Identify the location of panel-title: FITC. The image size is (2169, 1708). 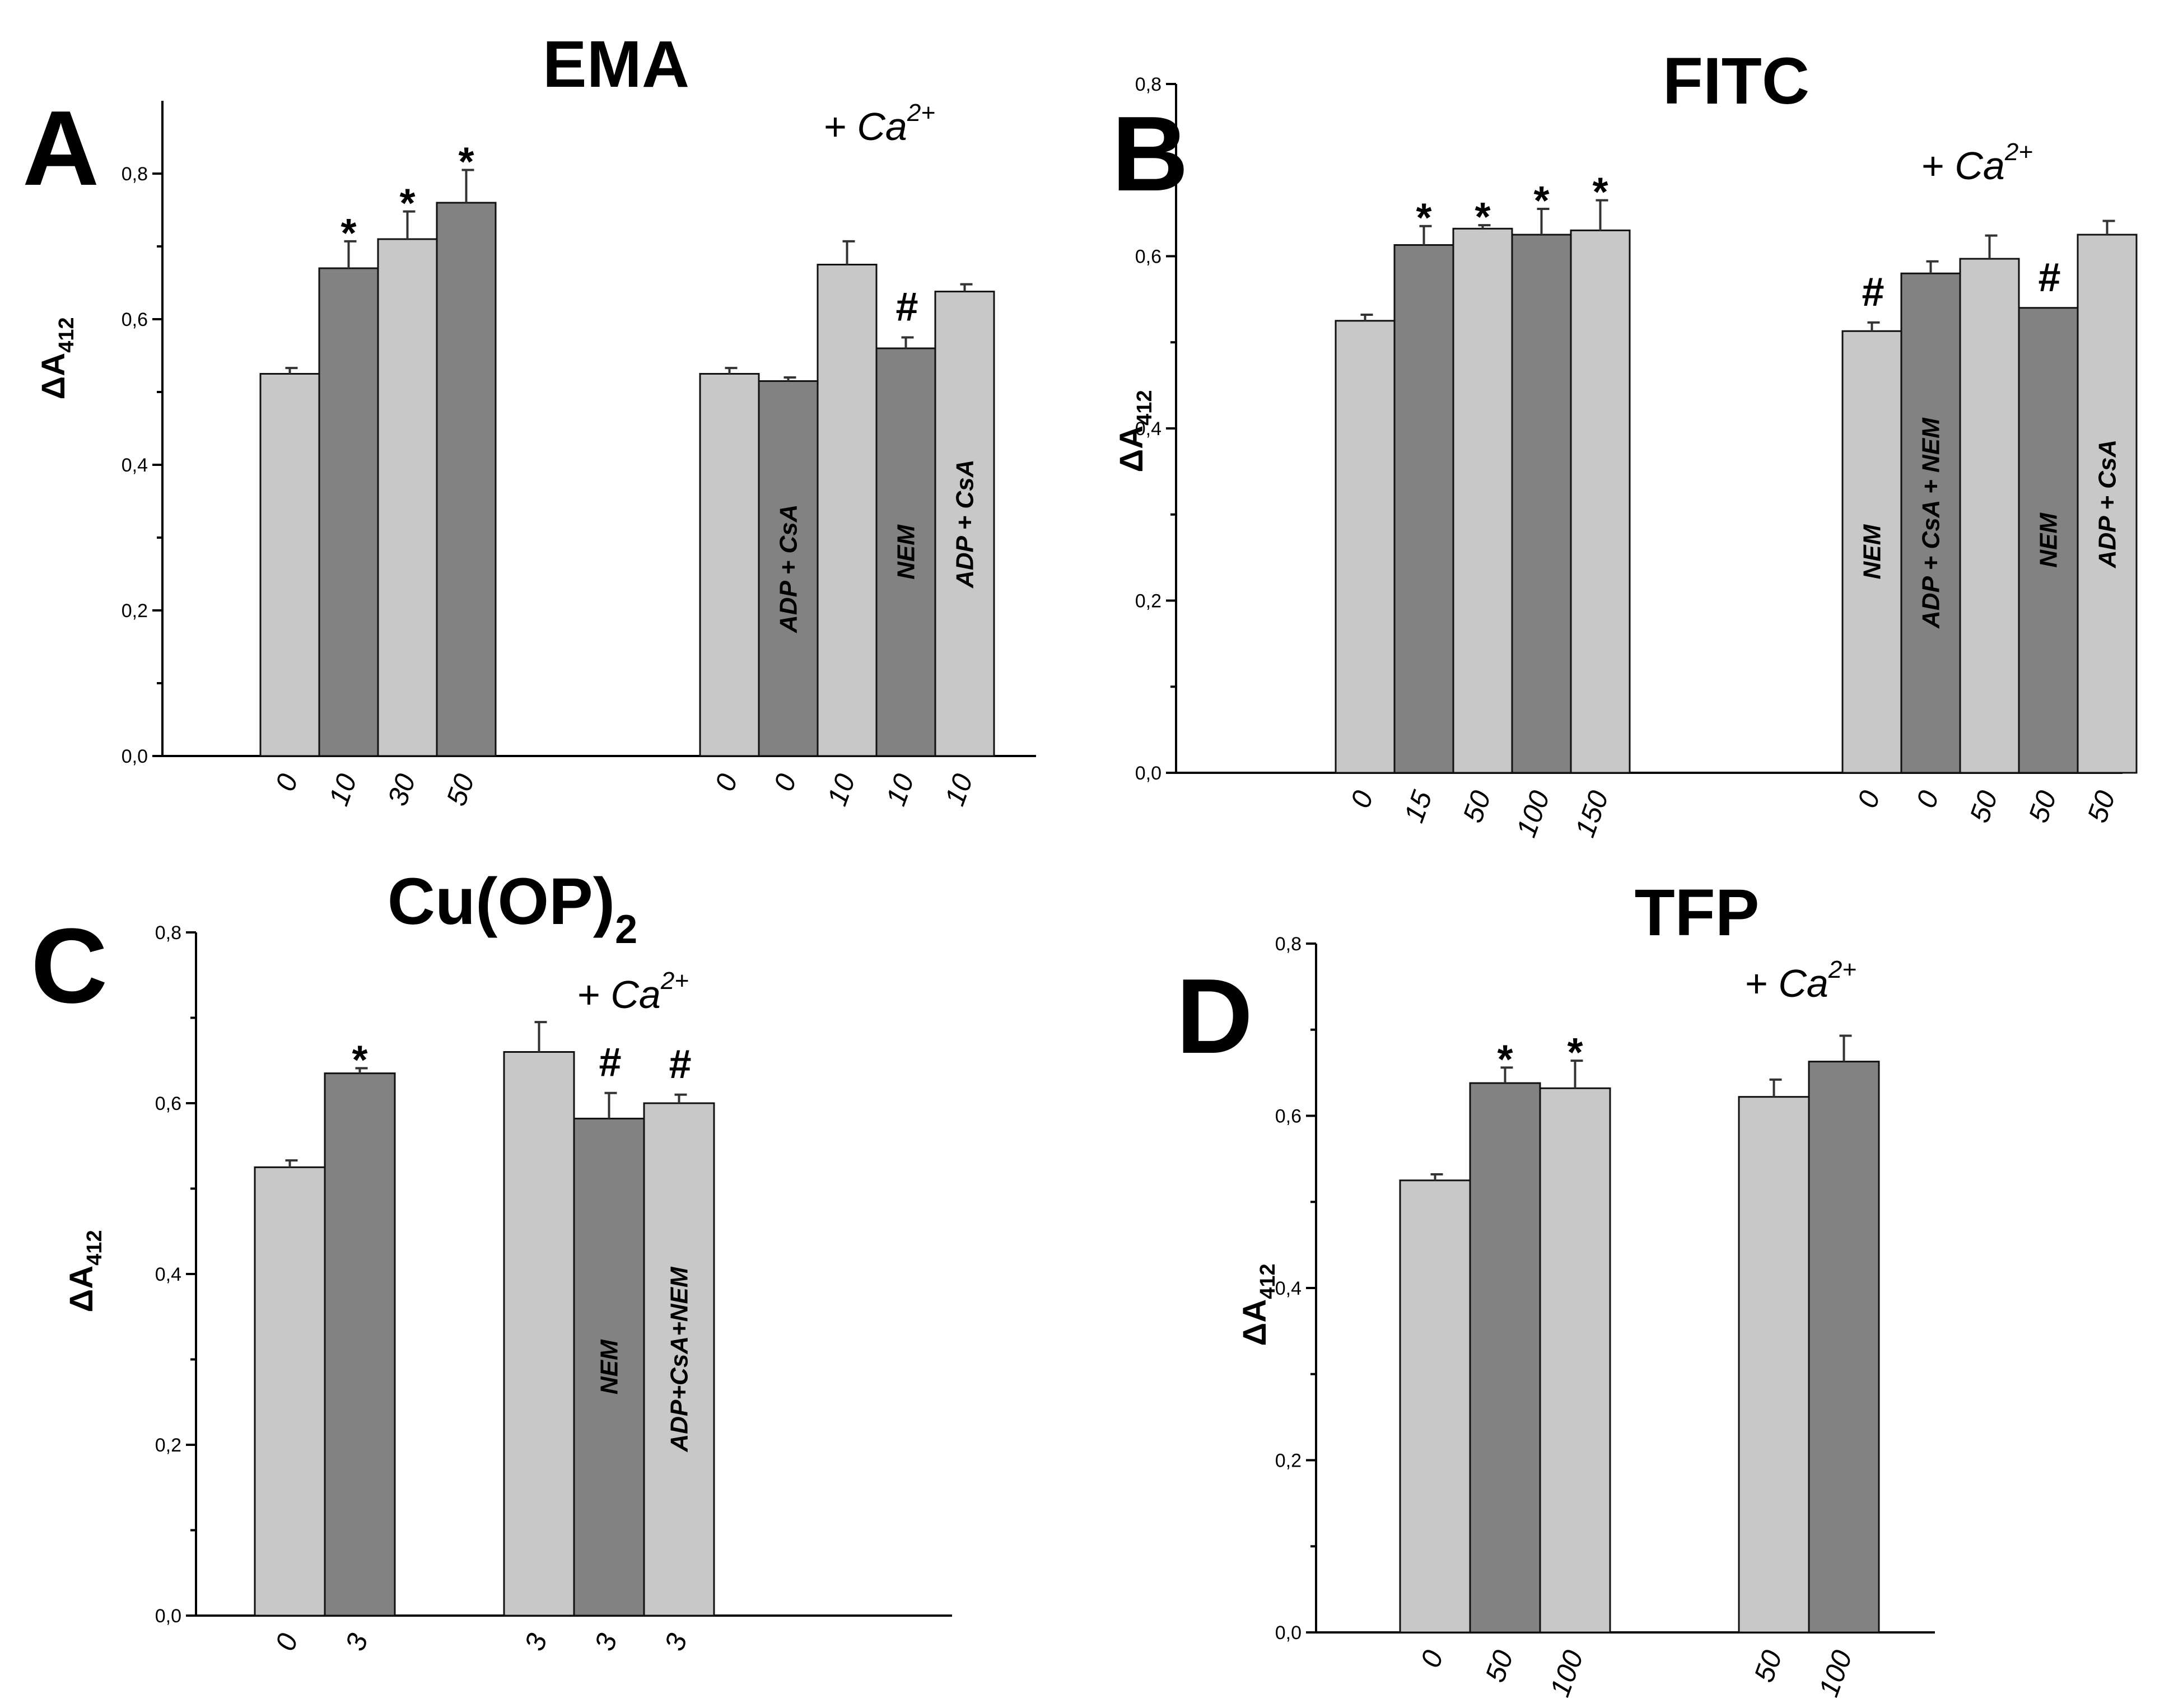
(1736, 81).